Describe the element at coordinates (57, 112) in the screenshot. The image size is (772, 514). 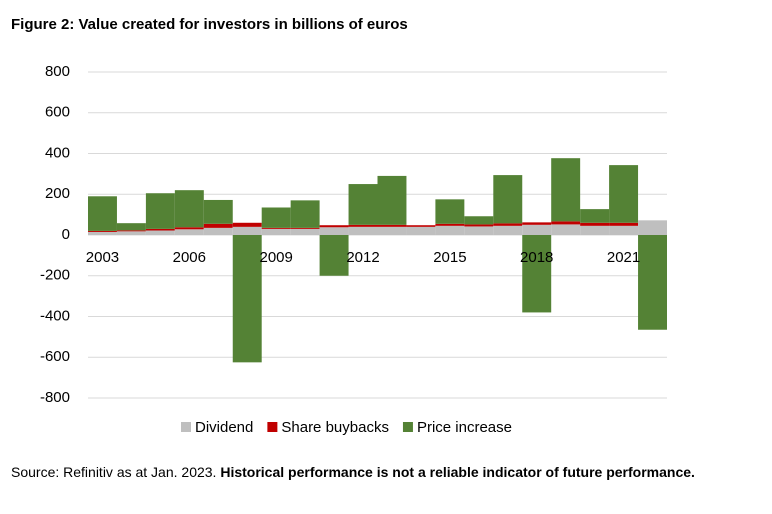
I see `y-tick-label: 600` at that location.